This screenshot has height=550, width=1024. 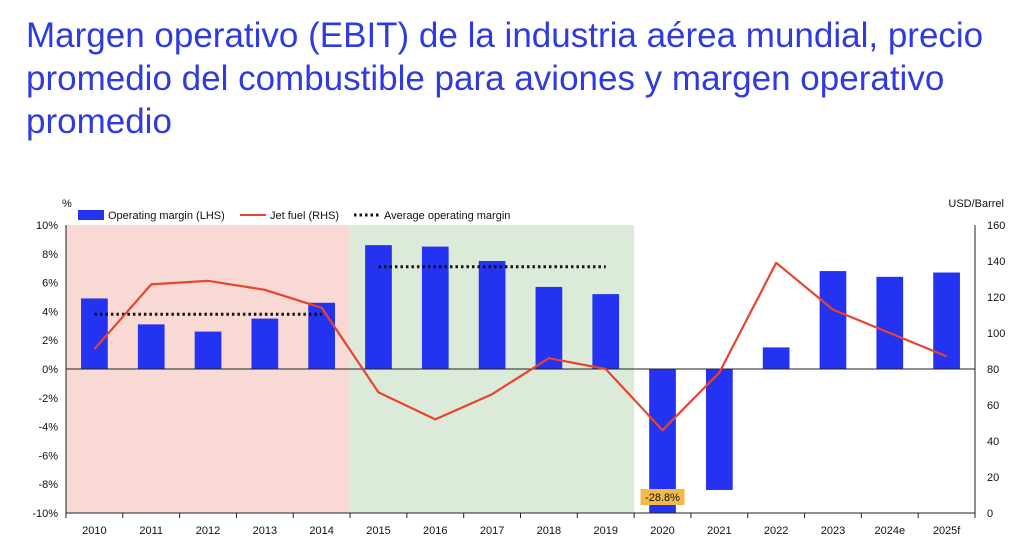 What do you see at coordinates (48, 485) in the screenshot?
I see `y-left-tick-label: -8%` at bounding box center [48, 485].